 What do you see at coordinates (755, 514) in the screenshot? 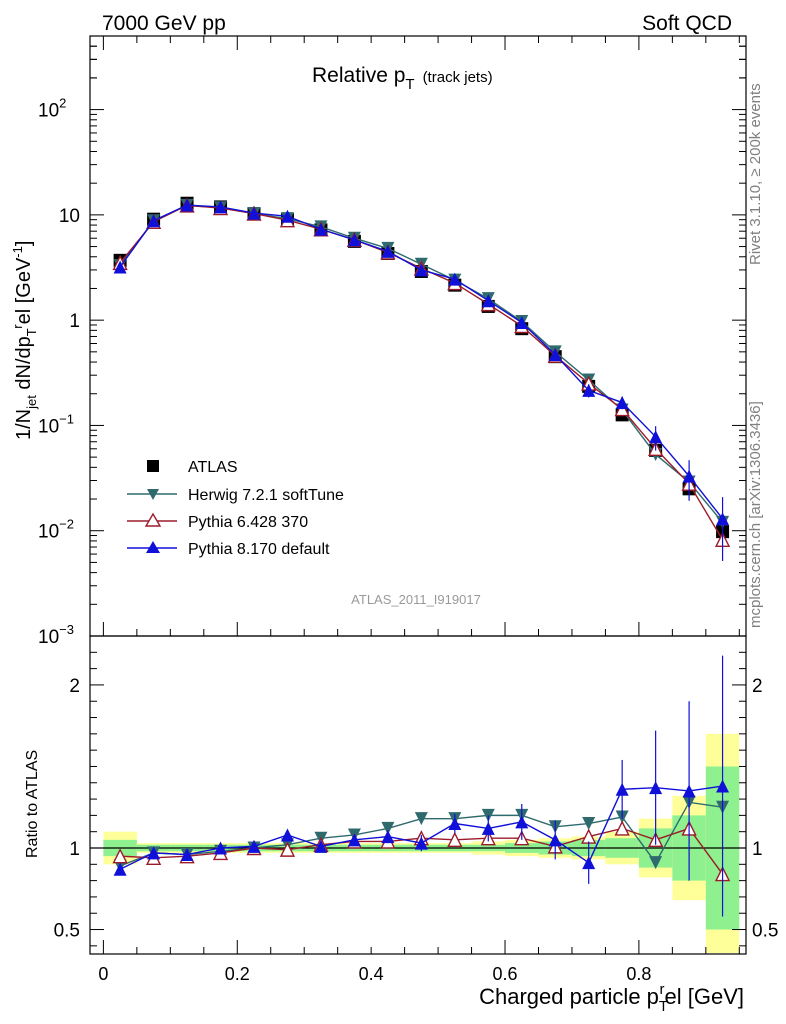
I see `mcplots-label: mcplots.cern.ch [arXiv:1306.3436]` at bounding box center [755, 514].